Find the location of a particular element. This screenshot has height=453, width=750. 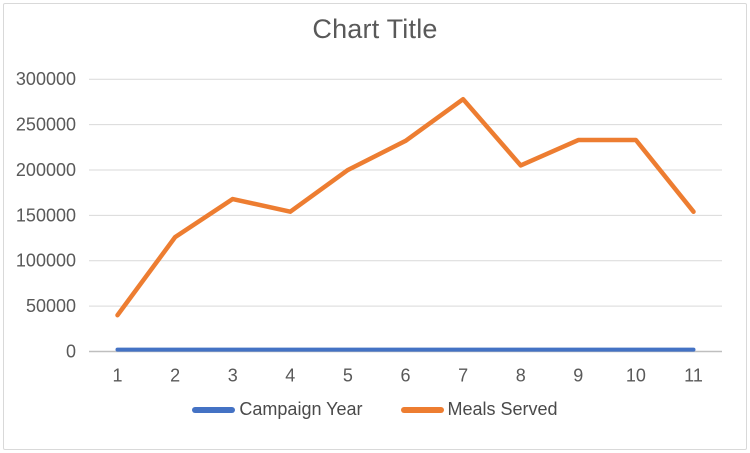

x-tick-label: 7 is located at coordinates (463, 376).